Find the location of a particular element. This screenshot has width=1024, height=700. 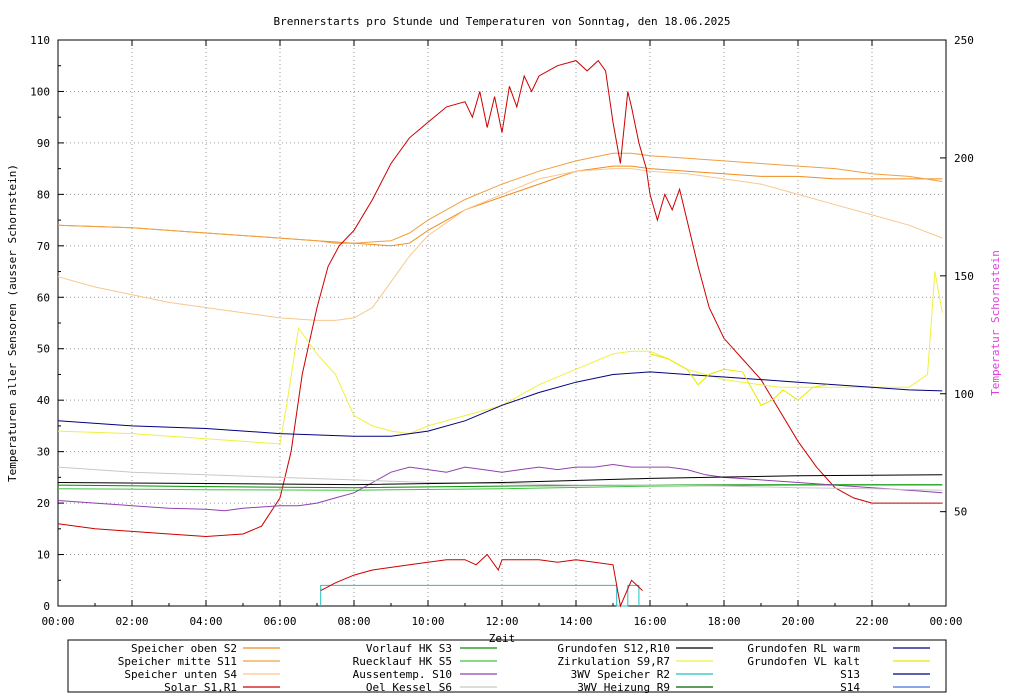

y2-tick-label: 250 is located at coordinates (964, 40).